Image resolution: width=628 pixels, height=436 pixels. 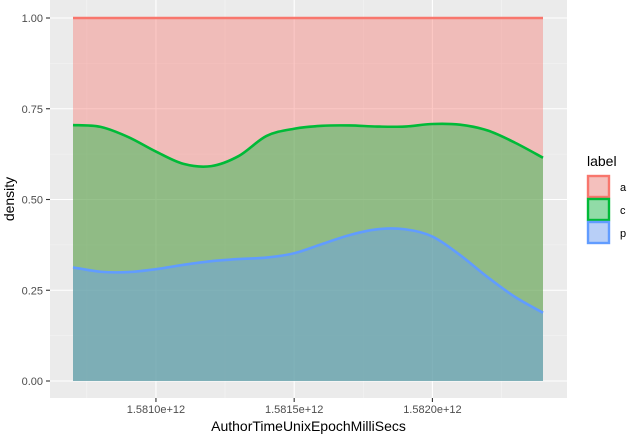 I want to click on legend-label-c: c, so click(x=623, y=211).